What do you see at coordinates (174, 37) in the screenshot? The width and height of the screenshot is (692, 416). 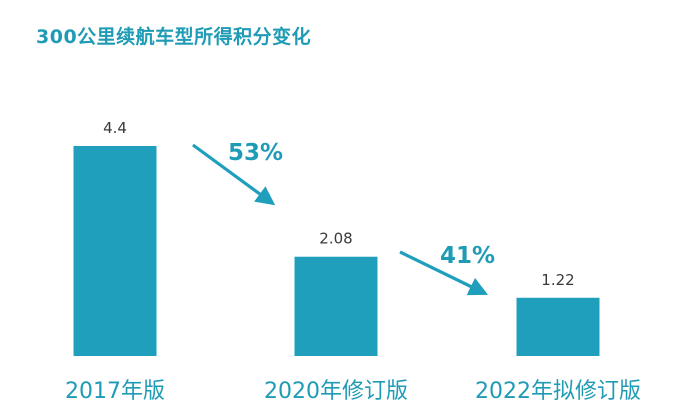 I see `chart-title: 300公里续航车型所得积分变化` at bounding box center [174, 37].